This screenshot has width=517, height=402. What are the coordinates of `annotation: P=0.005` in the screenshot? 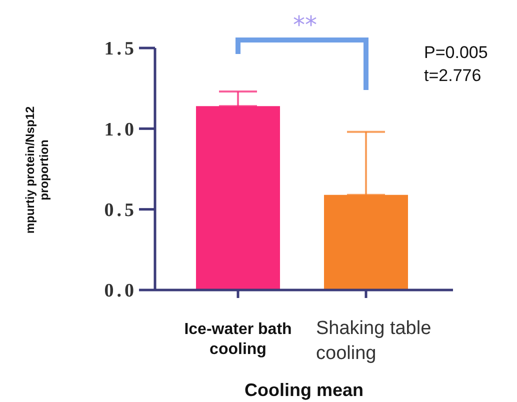 It's located at (456, 52).